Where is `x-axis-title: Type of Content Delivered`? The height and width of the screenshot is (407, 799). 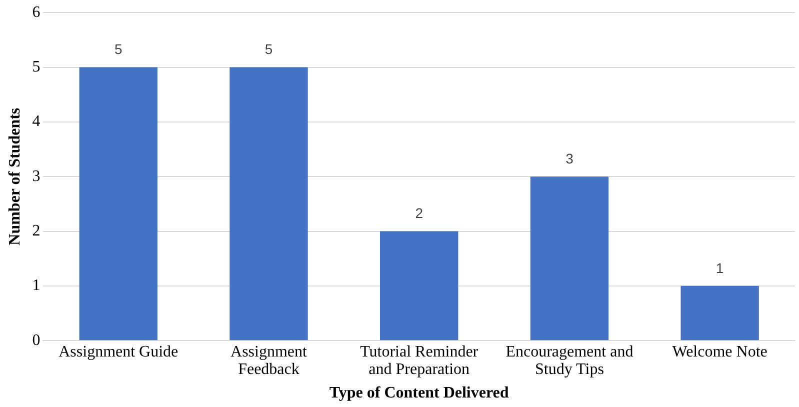
x-axis-title: Type of Content Delivered is located at coordinates (419, 393).